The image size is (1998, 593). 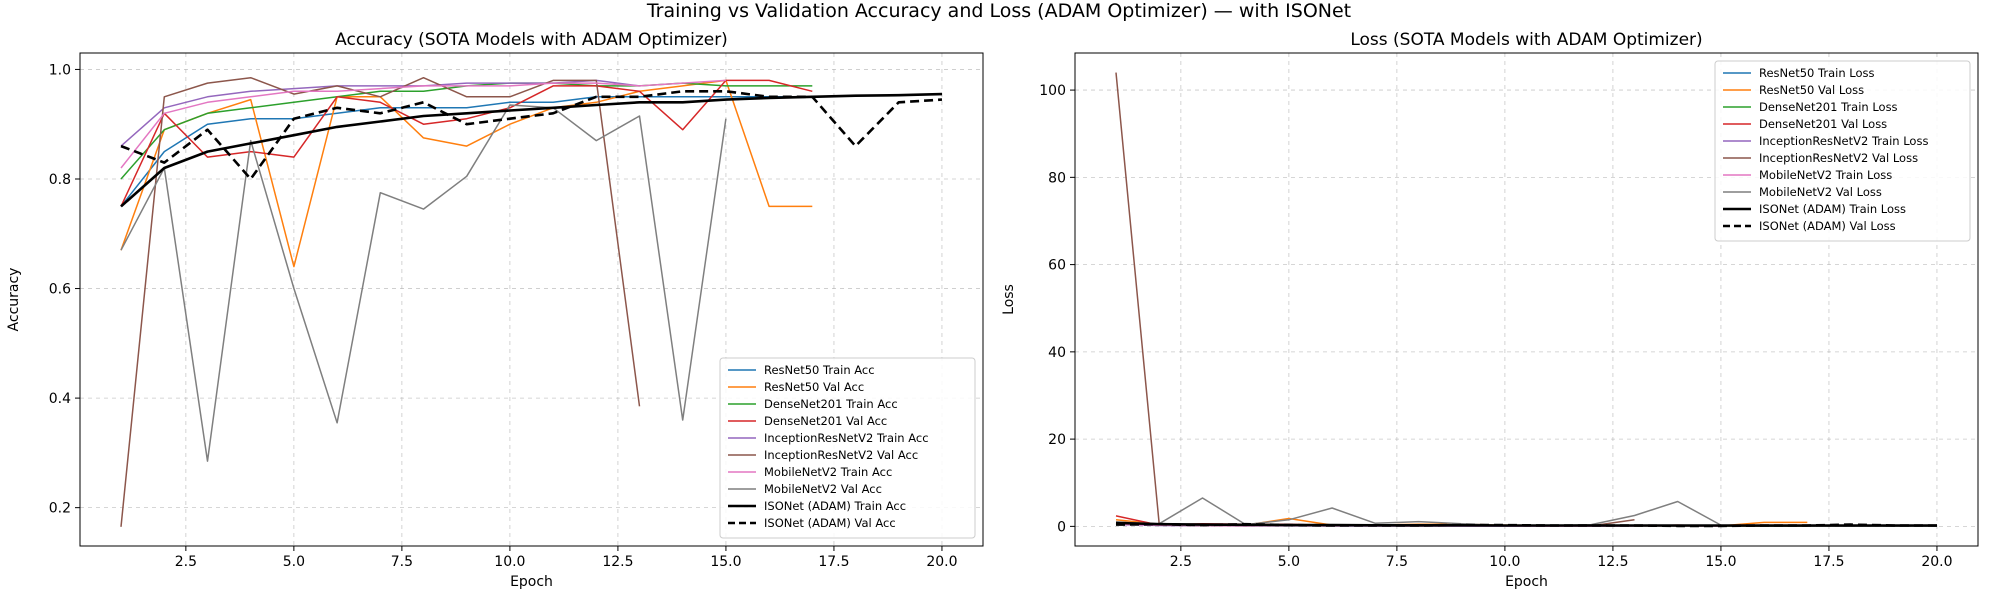 What do you see at coordinates (1827, 226) in the screenshot?
I see `loss-legend-label: ISONet (ADAM) Val Loss` at bounding box center [1827, 226].